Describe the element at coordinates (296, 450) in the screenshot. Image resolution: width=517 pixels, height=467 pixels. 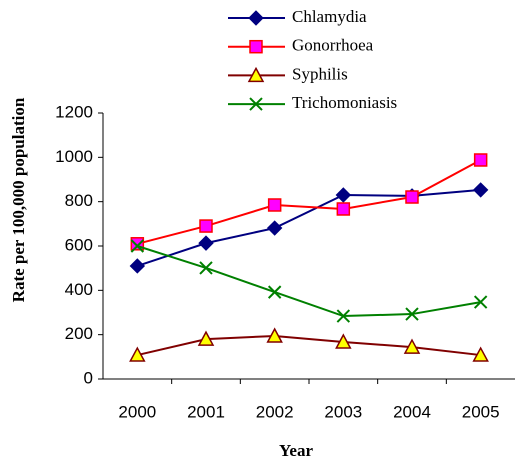
I see `x-axis-label: Year` at that location.